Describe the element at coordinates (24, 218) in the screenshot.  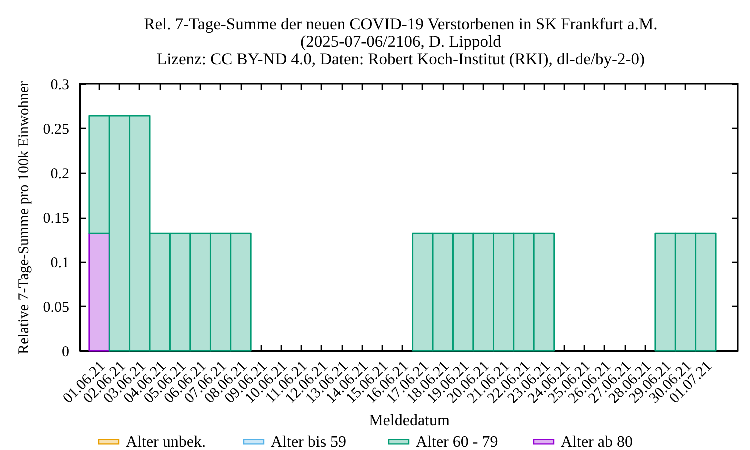
I see `y-axis-title: Relative 7-Tage-Summe pro 100k Einwohner` at that location.